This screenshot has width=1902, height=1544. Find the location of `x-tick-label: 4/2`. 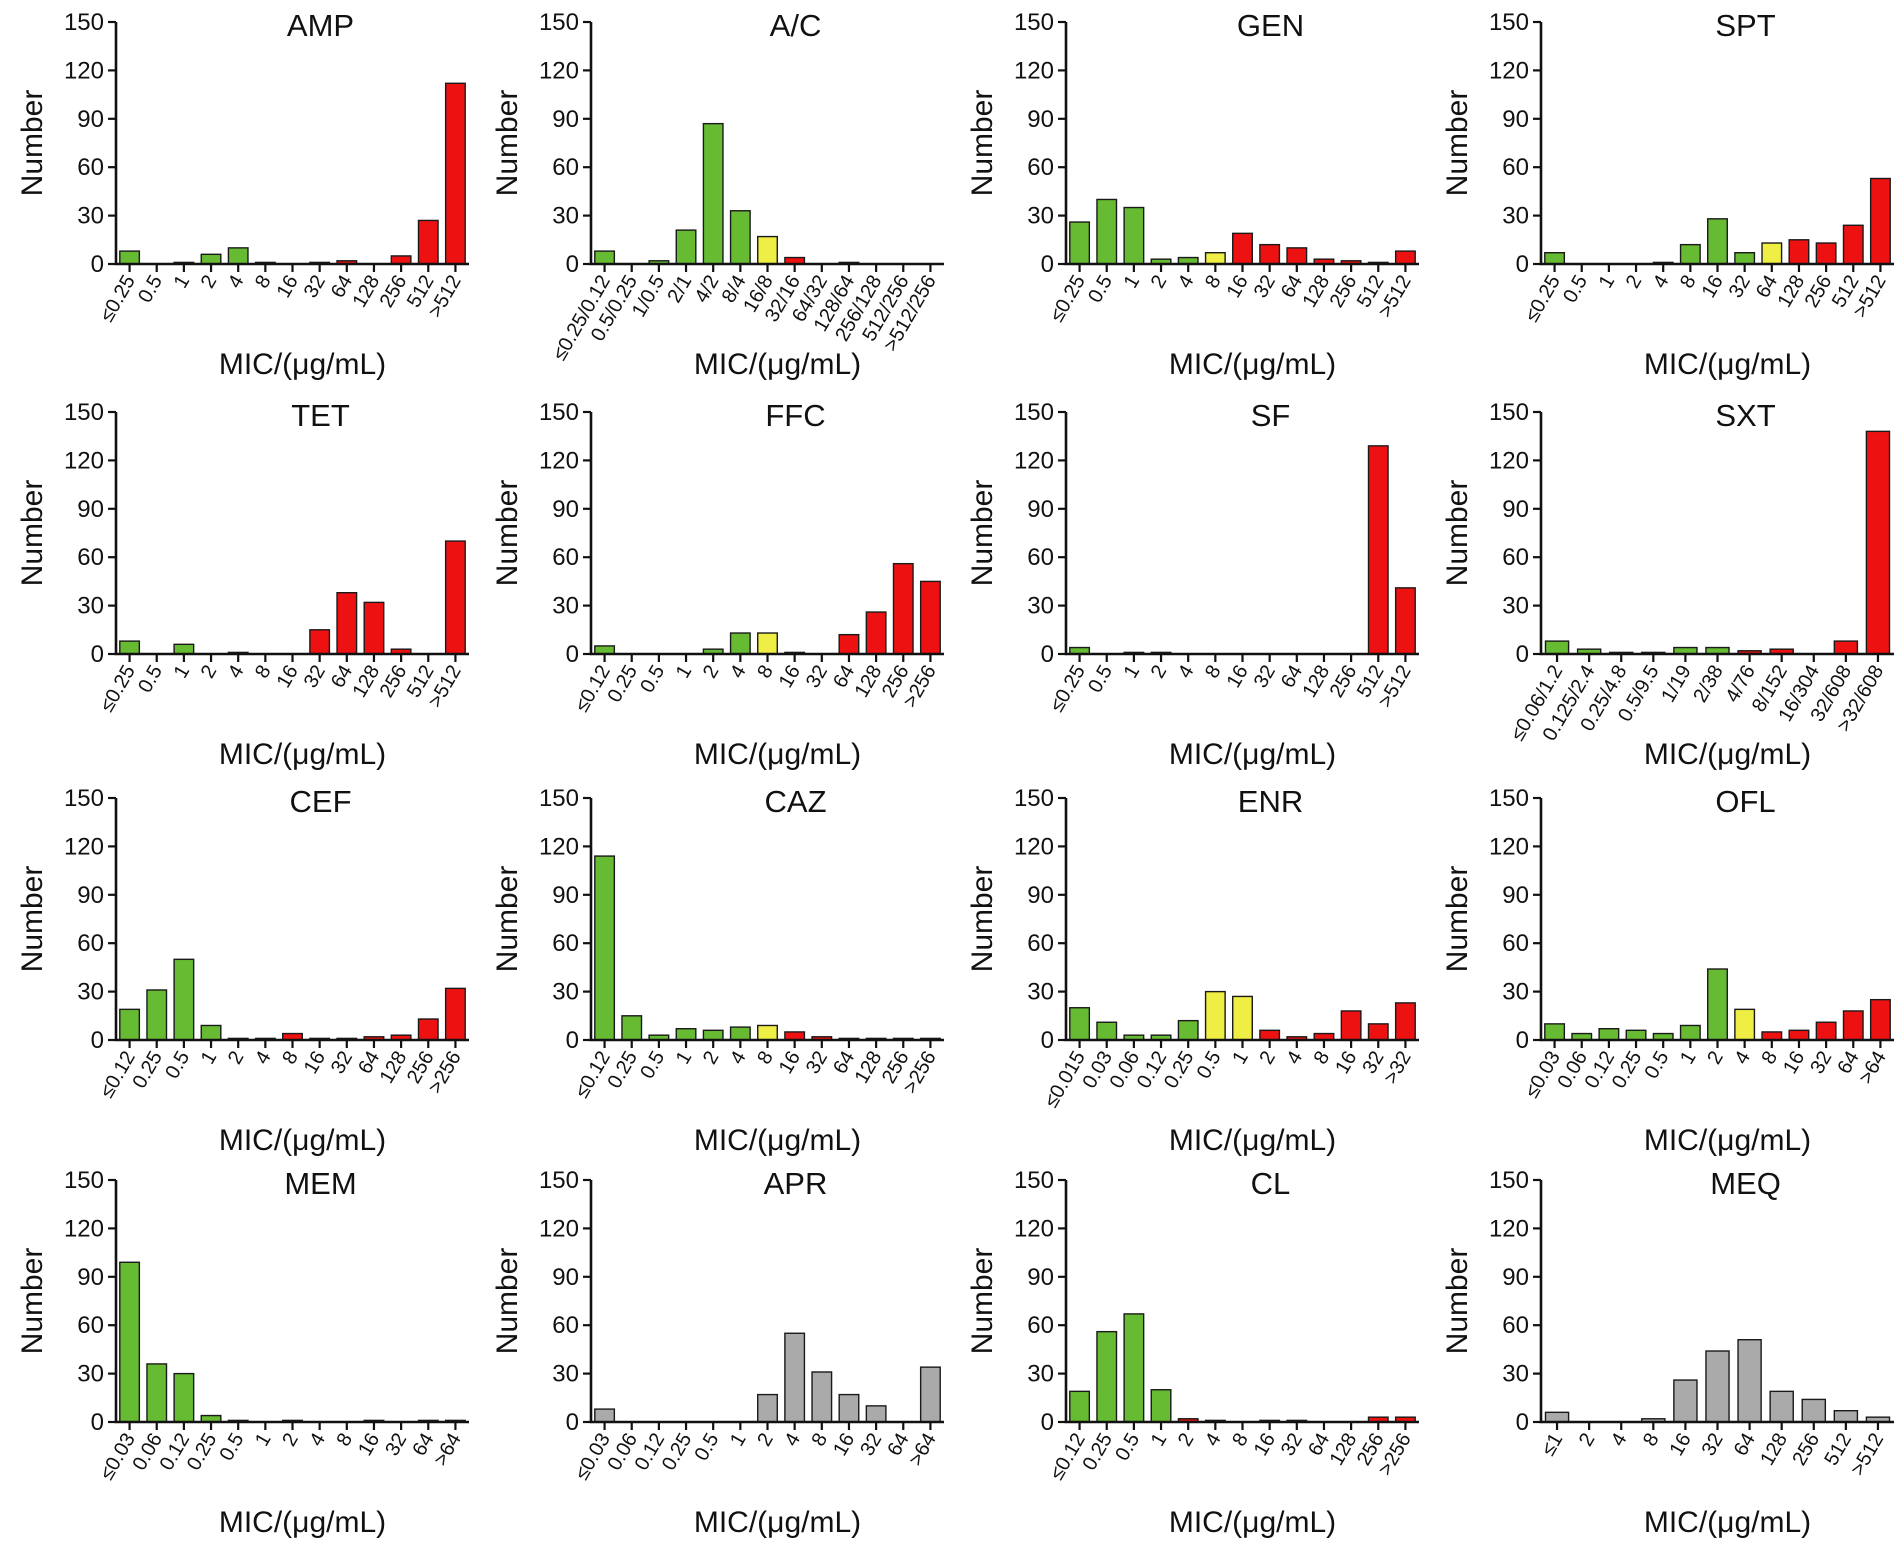

x-tick-label: 4/2 is located at coordinates (707, 289).